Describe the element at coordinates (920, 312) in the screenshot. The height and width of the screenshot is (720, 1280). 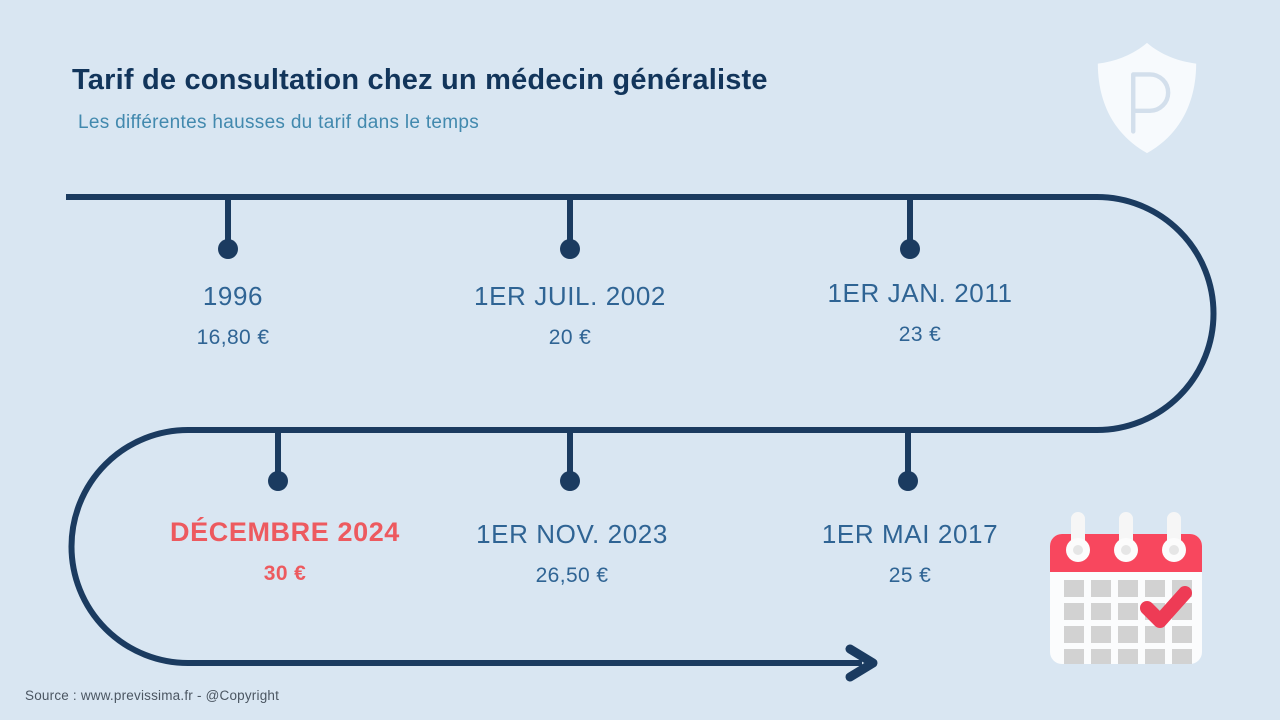
I see `event-2011: 1ER JAN. 2011 23 €` at that location.